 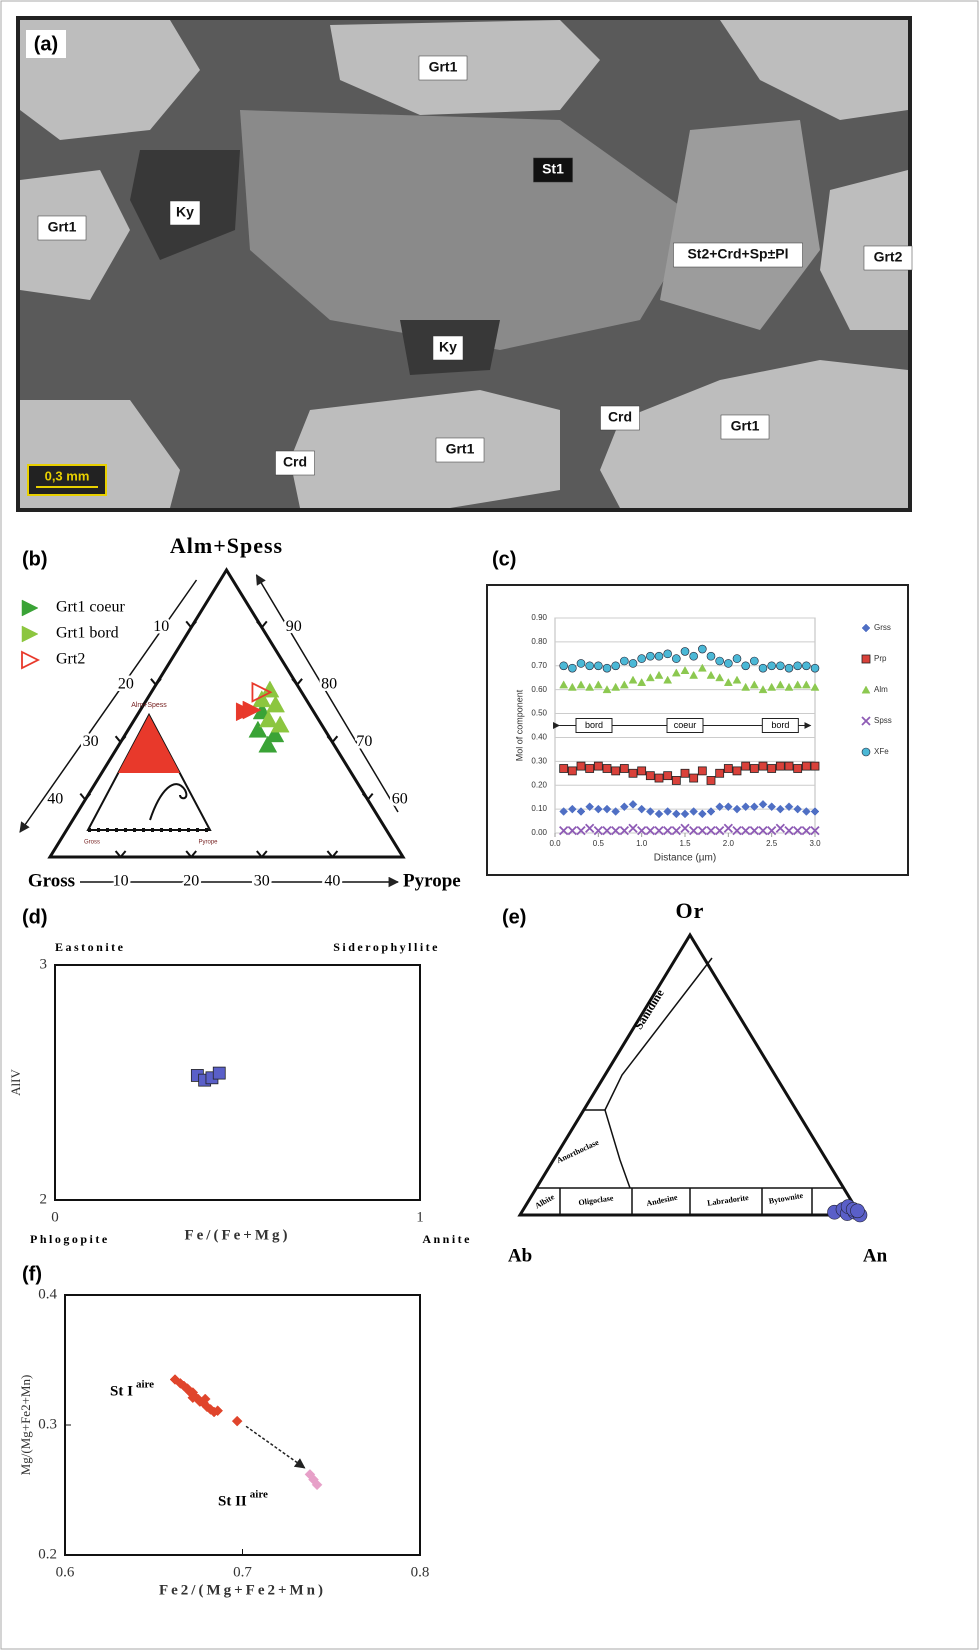 I want to click on legend-label: Grss, so click(x=882, y=627).